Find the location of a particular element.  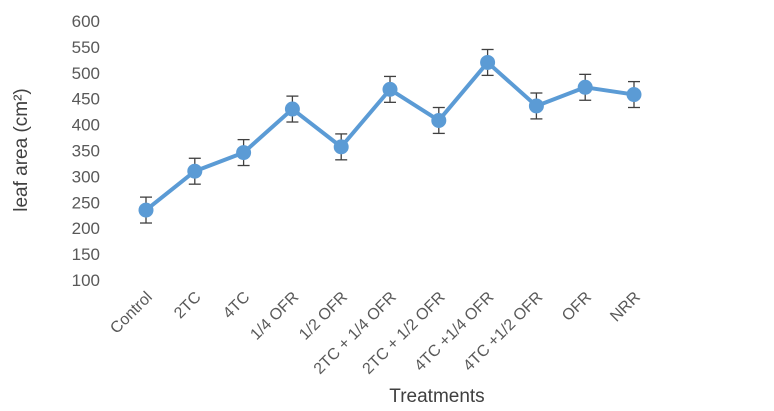

x-tick-label: OFR is located at coordinates (577, 307).